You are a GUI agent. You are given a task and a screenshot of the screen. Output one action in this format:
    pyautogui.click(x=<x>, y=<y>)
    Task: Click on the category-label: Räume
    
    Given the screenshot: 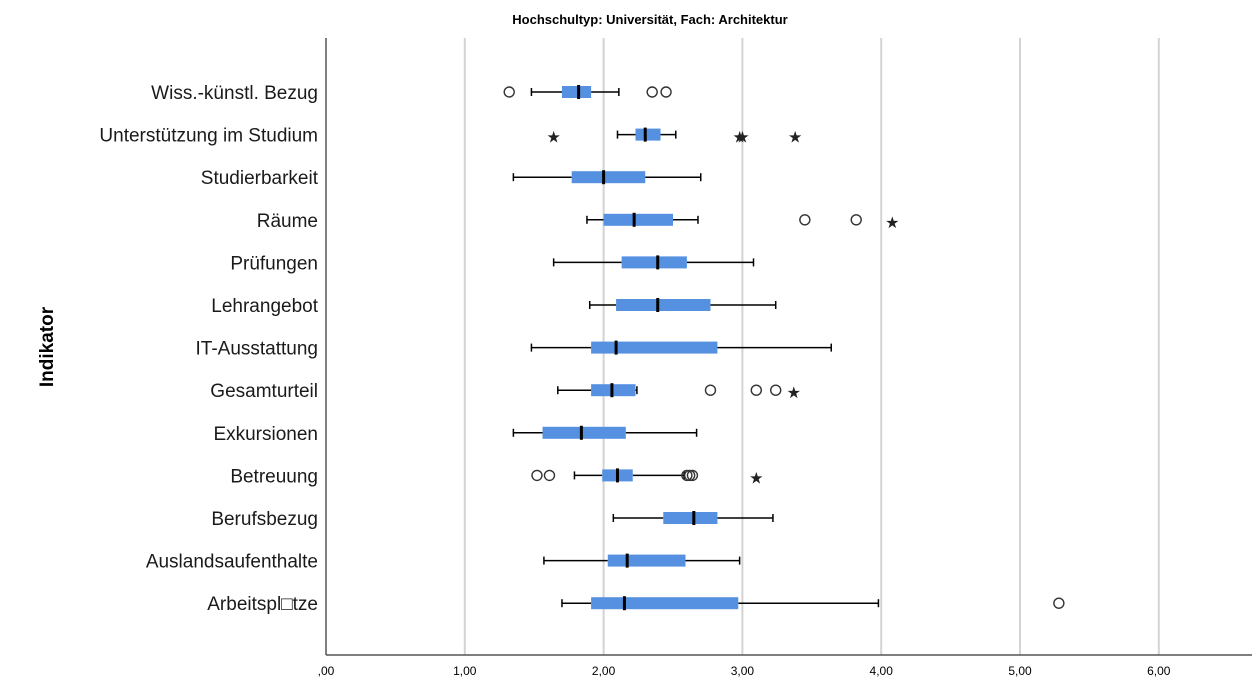 What is the action you would take?
    pyautogui.click(x=287, y=221)
    